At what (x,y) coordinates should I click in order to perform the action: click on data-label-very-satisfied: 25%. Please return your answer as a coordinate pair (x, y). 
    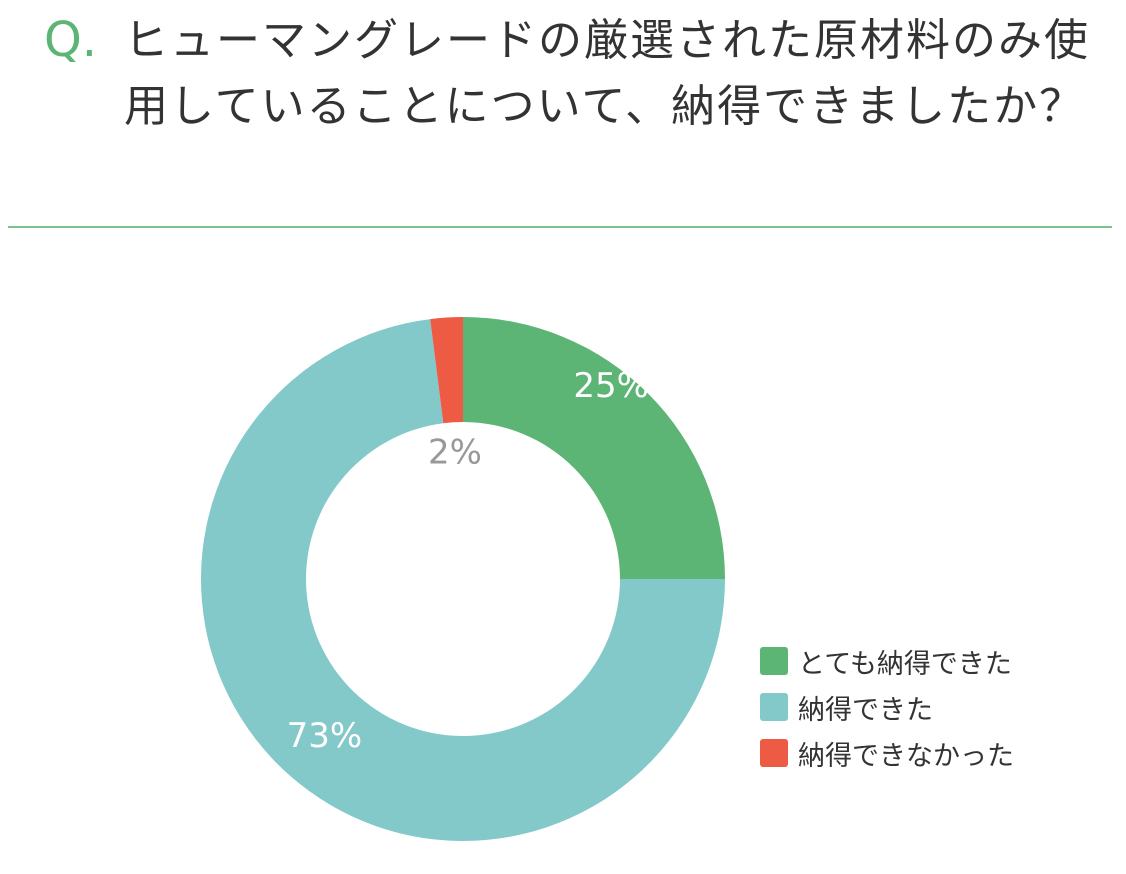
    Looking at the image, I should click on (611, 386).